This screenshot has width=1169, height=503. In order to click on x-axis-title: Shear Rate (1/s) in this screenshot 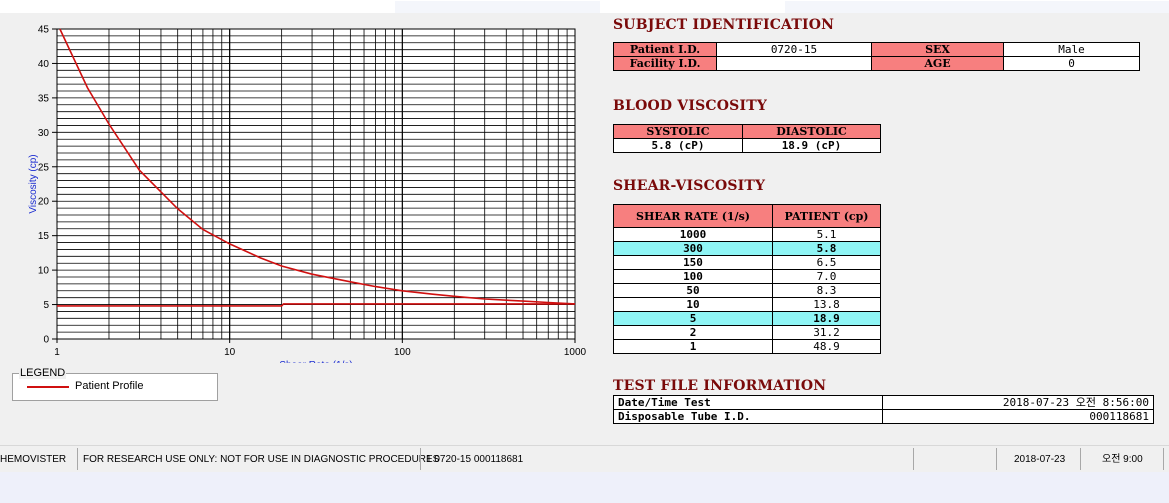, I will do `click(315, 361)`.